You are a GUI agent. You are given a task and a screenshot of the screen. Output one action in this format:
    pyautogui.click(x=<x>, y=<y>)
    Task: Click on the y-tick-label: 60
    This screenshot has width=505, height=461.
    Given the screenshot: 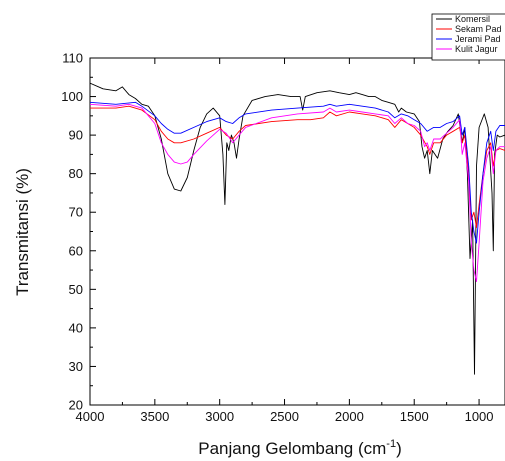 What is the action you would take?
    pyautogui.click(x=76, y=250)
    